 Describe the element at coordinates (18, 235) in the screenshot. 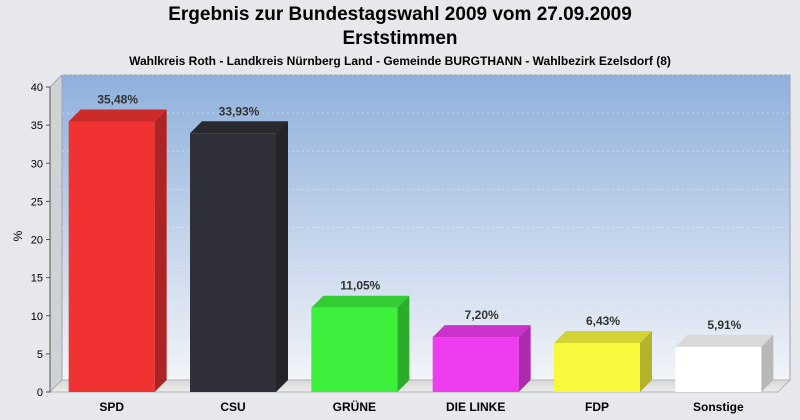

I see `y-axis-label: %` at that location.